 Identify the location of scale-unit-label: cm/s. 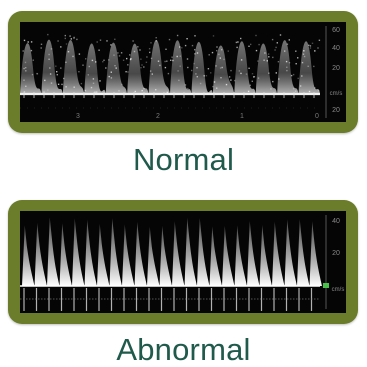
(338, 290).